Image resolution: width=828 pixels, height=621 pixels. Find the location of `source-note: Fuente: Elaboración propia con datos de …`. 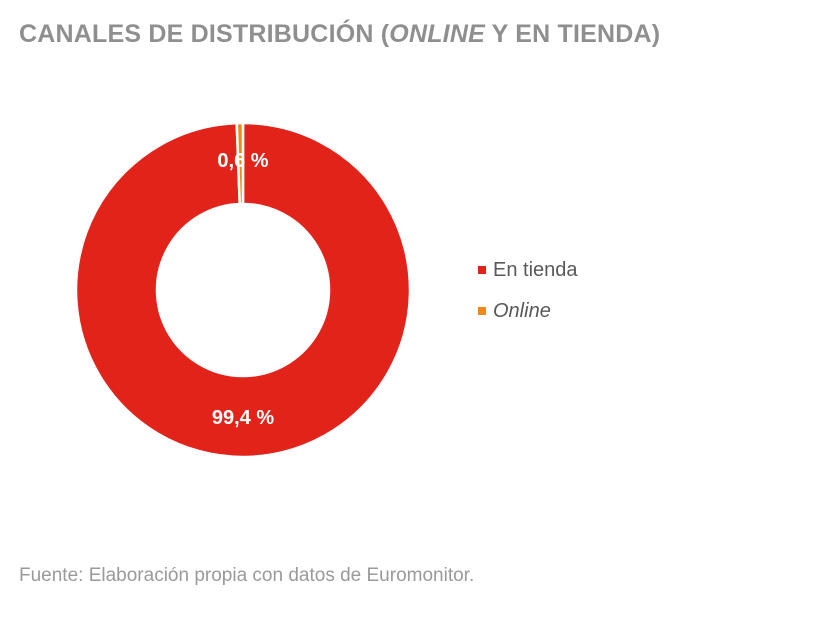

source-note: Fuente: Elaboración propia con datos de … is located at coordinates (247, 575).